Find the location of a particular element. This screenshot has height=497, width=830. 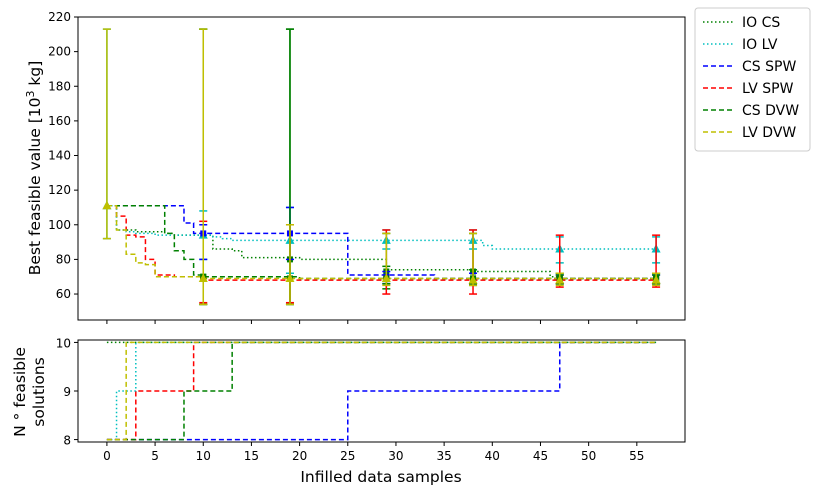

legend: IO CS IO LV CS SPW LV SPW CS DVW LV DVW is located at coordinates (752, 79).